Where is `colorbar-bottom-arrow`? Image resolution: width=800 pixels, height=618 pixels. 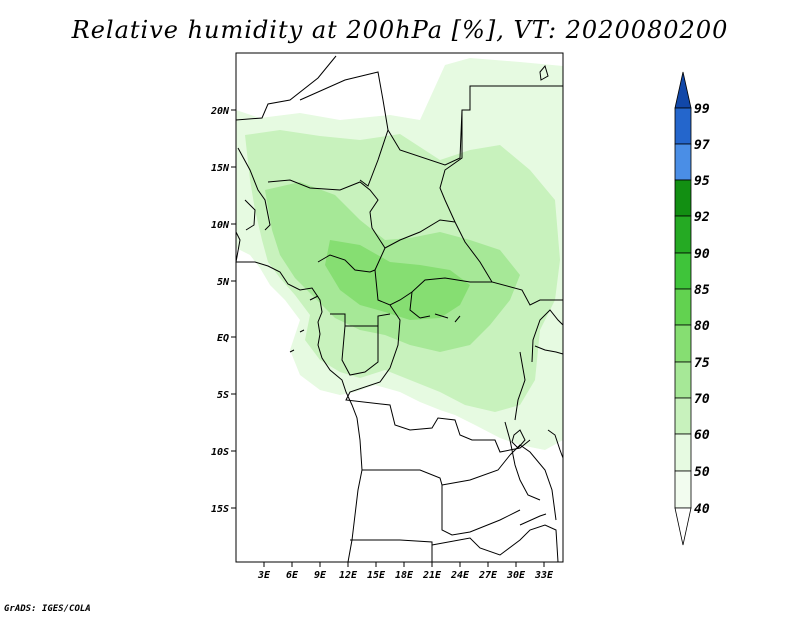
colorbar-bottom-arrow is located at coordinates (683, 526).